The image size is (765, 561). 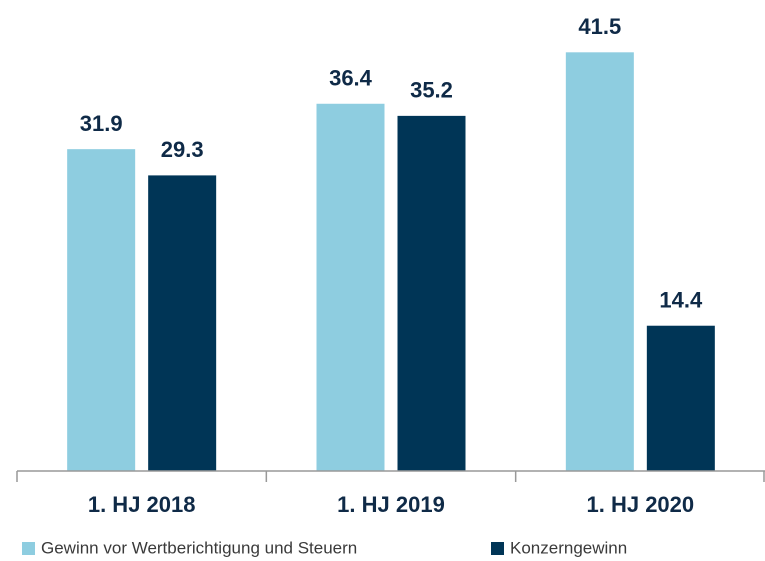 What do you see at coordinates (641, 504) in the screenshot?
I see `x-tick-label: 1. HJ 2020` at bounding box center [641, 504].